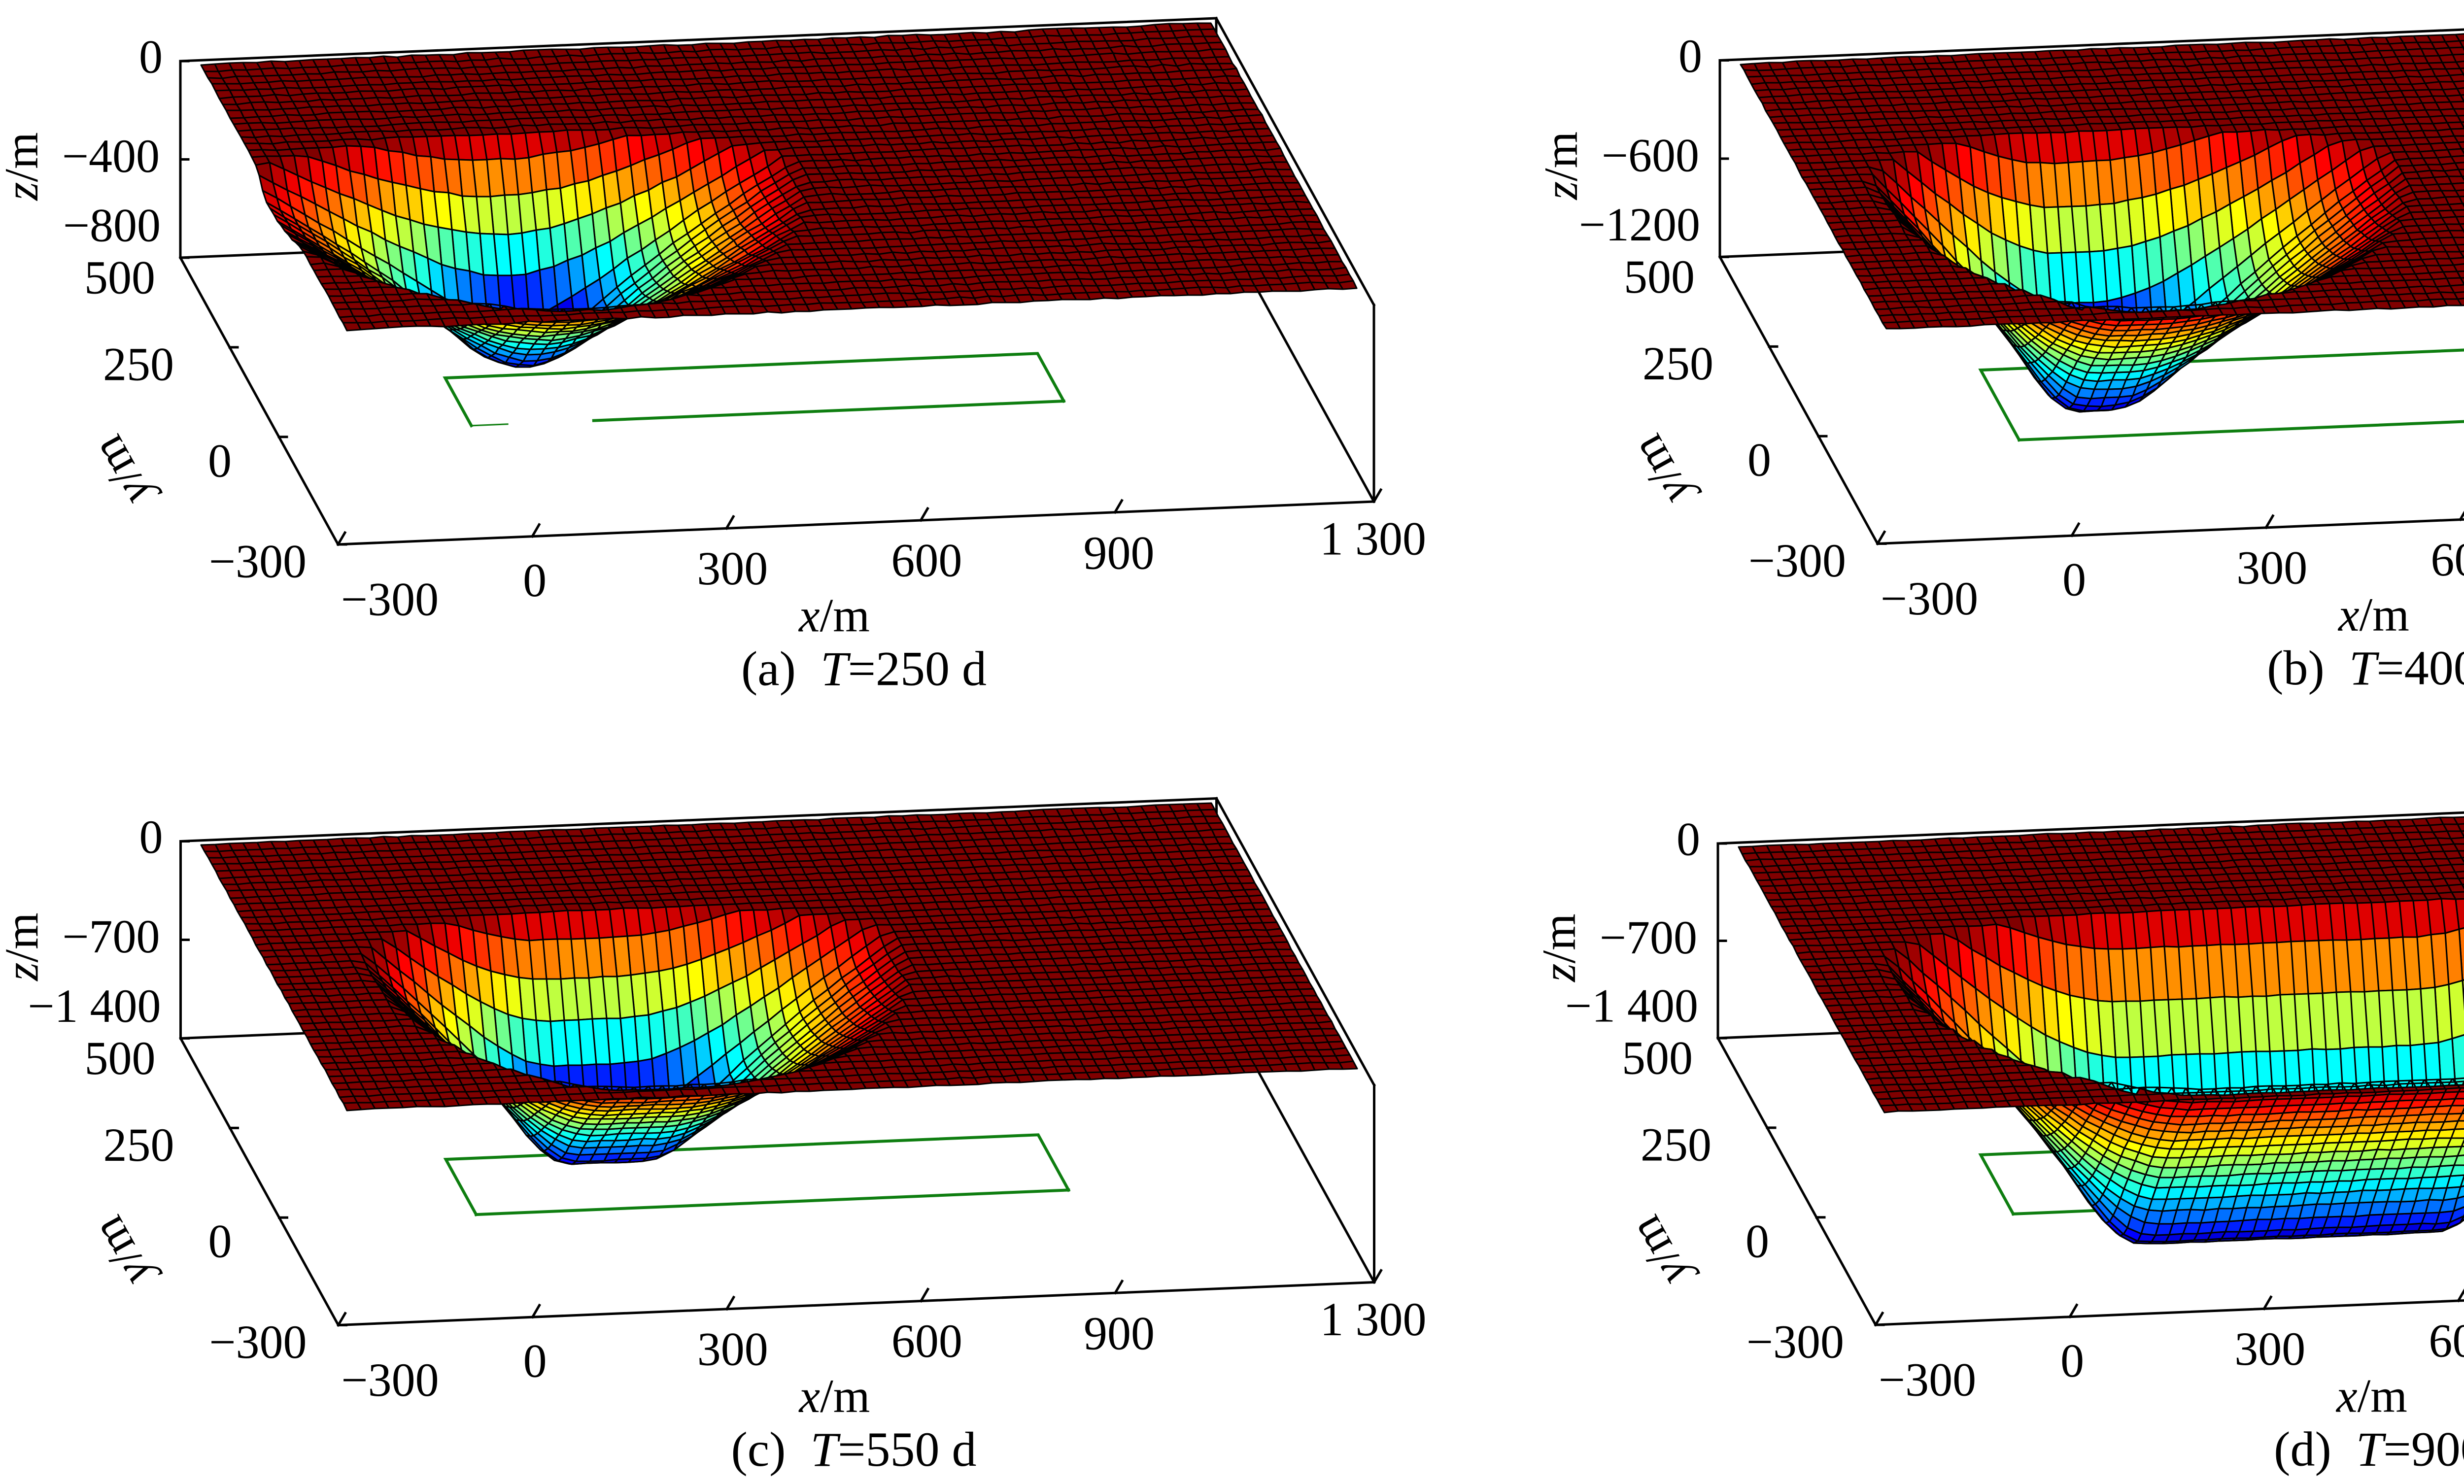 This screenshot has height=1484, width=2464. I want to click on svg-text: (a) T=250 d, so click(864, 668).